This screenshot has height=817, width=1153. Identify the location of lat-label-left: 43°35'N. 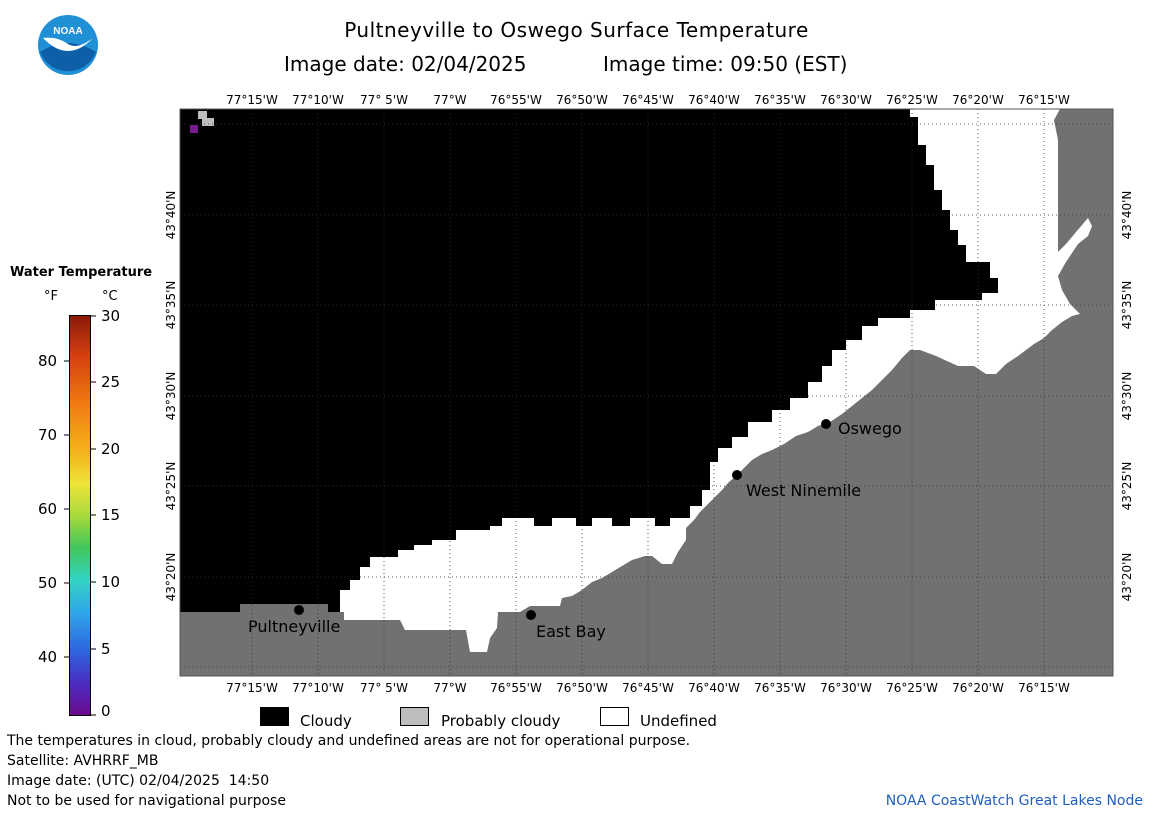
(171, 305).